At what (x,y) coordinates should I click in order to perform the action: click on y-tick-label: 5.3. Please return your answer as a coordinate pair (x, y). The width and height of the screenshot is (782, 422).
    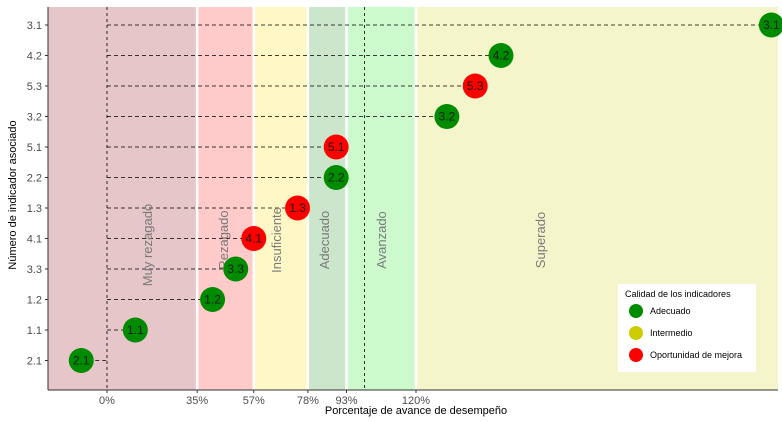
    Looking at the image, I should click on (34, 87).